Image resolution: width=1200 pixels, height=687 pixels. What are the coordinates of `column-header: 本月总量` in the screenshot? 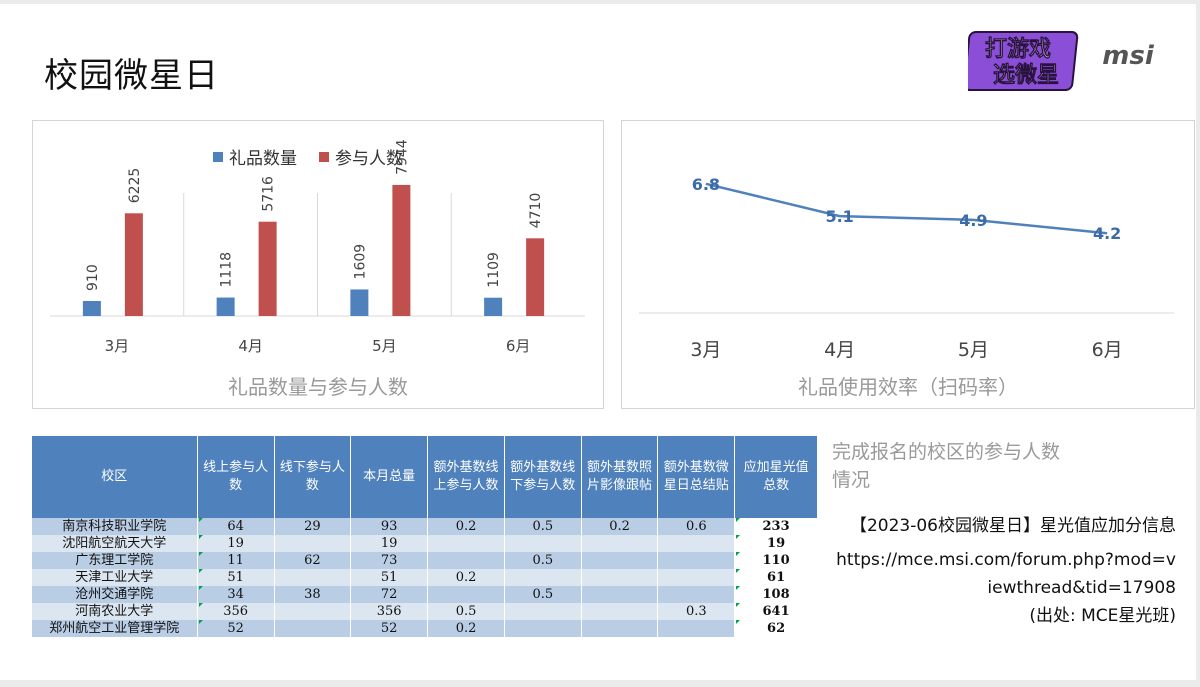 It's located at (389, 477).